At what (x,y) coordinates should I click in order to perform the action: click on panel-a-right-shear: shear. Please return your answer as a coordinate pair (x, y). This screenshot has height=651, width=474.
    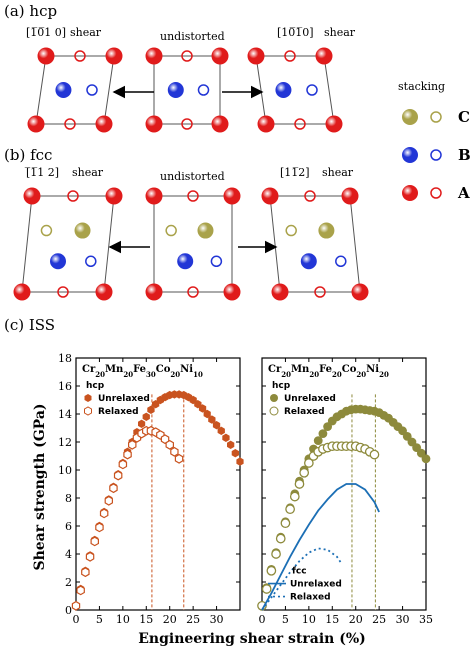
    Looking at the image, I should click on (340, 32).